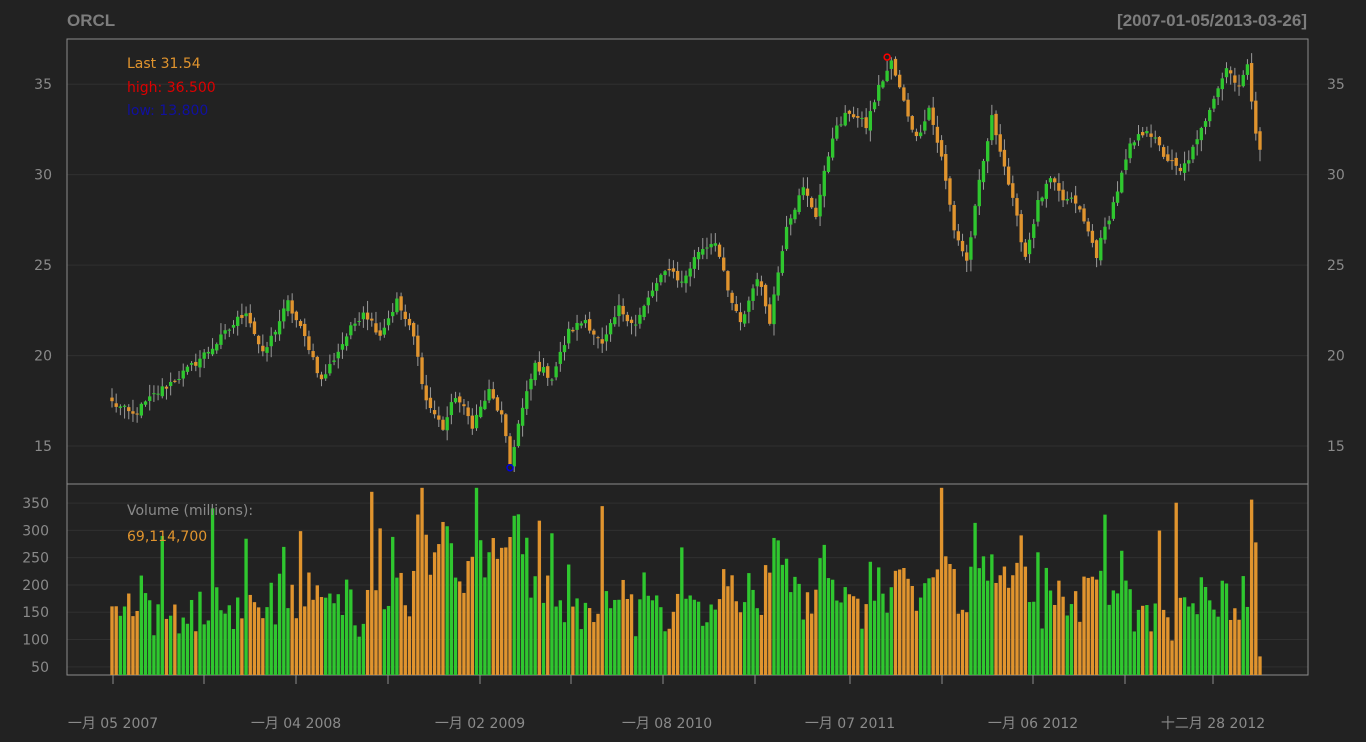 The image size is (1366, 742). Describe the element at coordinates (35, 504) in the screenshot. I see `volume-tick-label: 350` at that location.